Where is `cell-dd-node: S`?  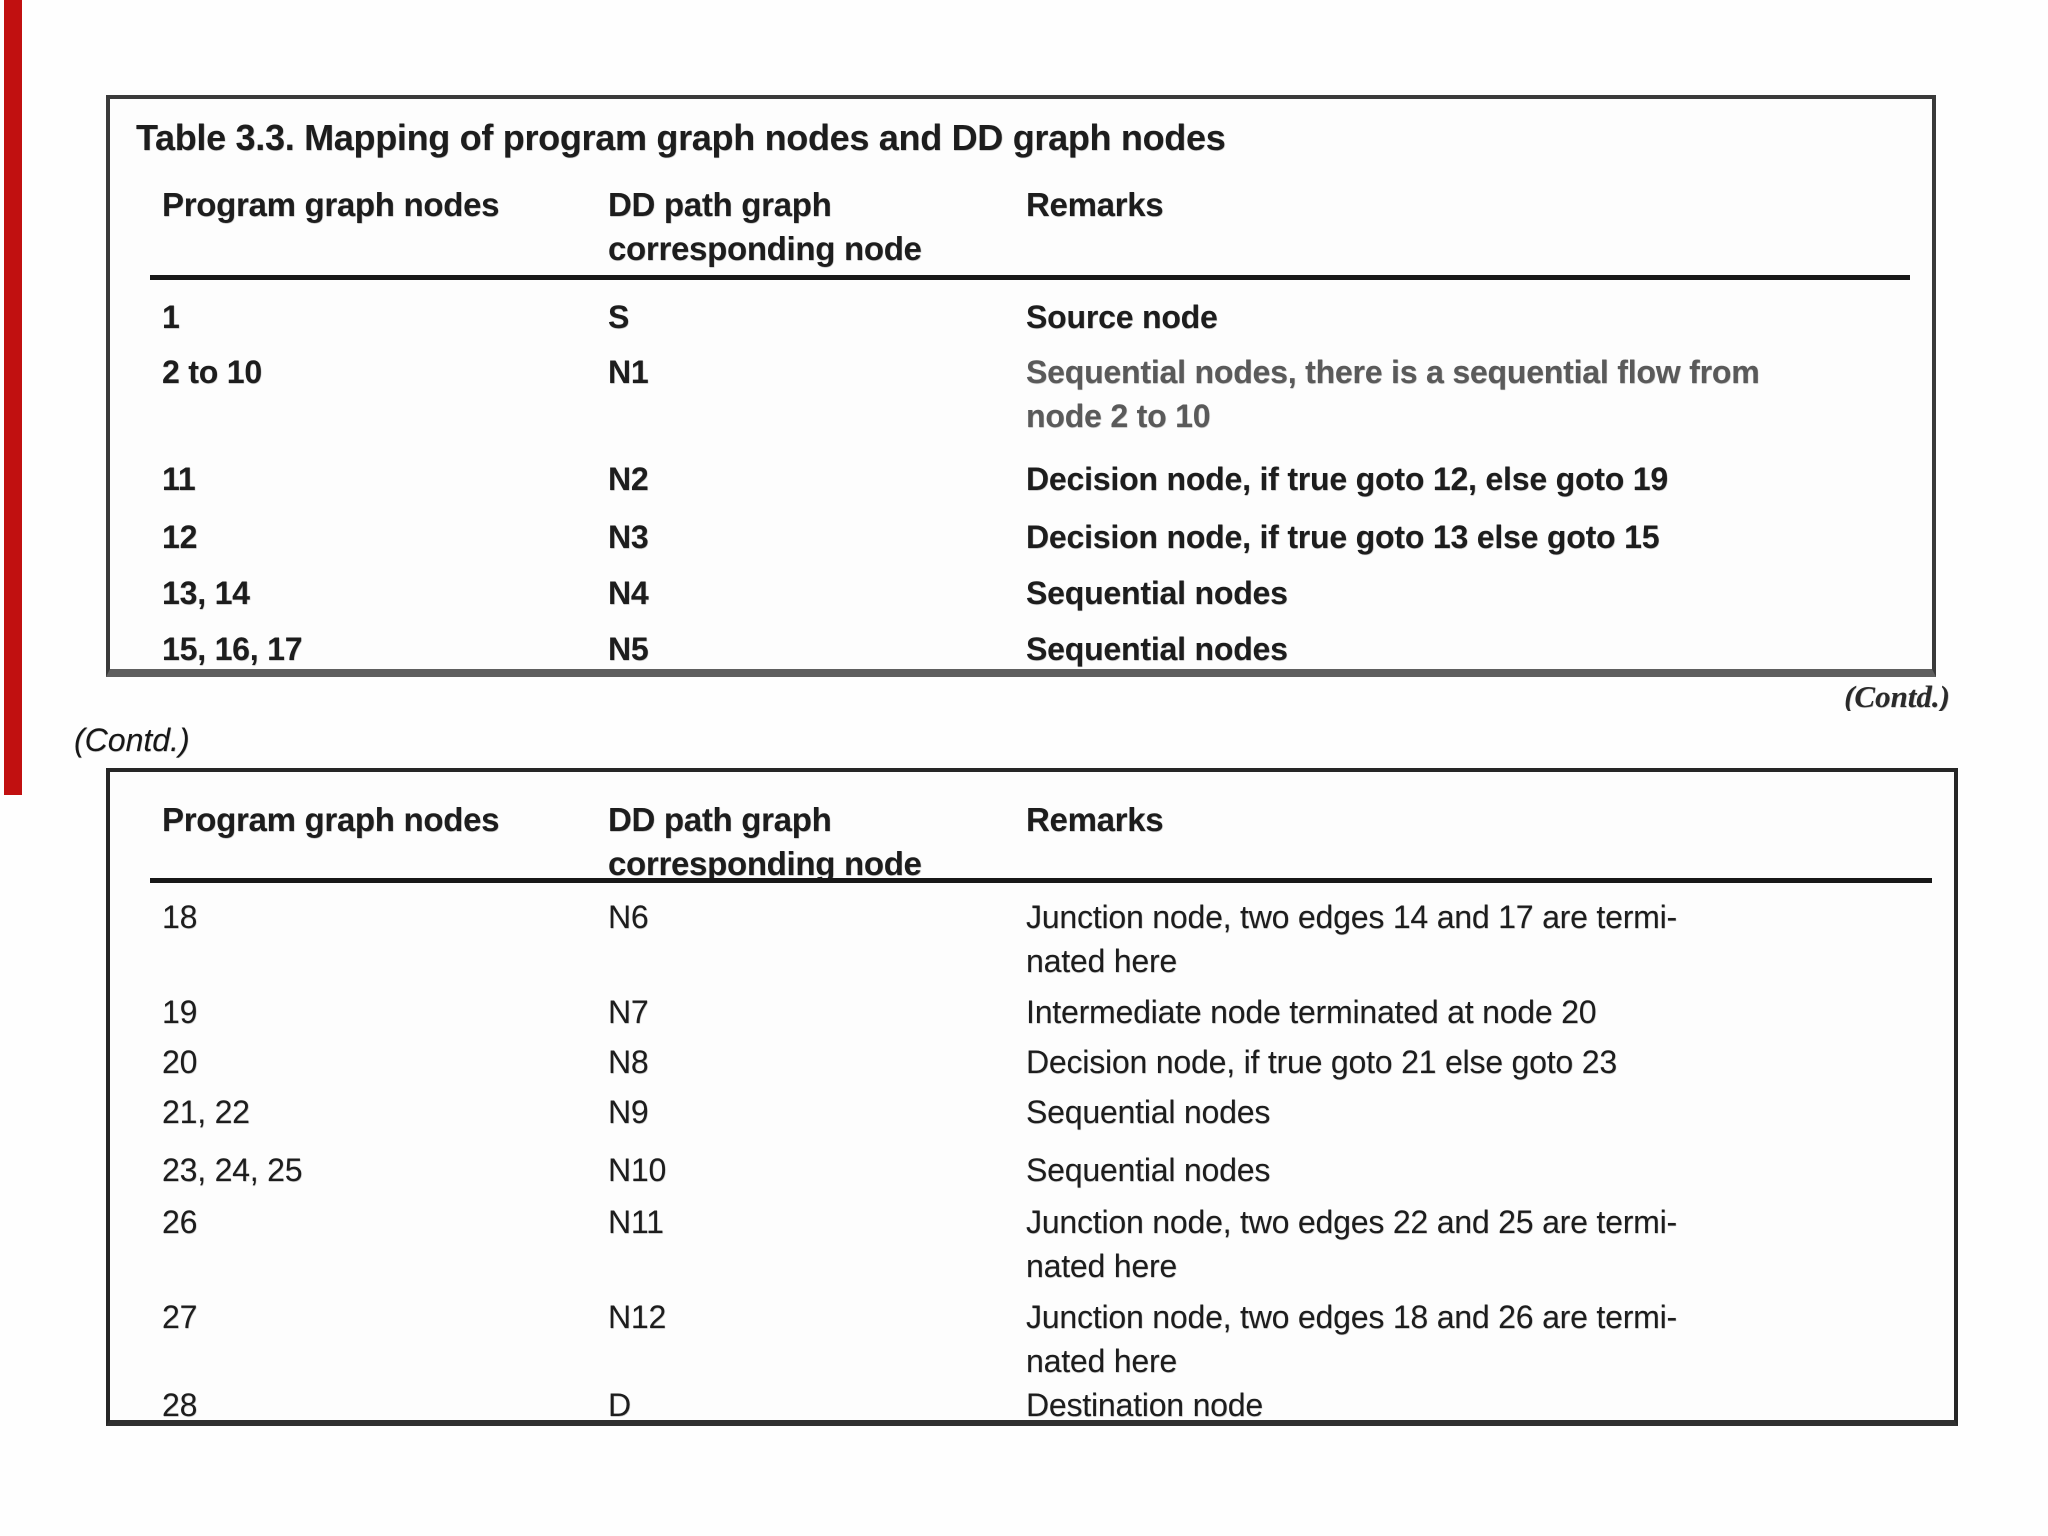
cell-dd-node: S is located at coordinates (619, 317).